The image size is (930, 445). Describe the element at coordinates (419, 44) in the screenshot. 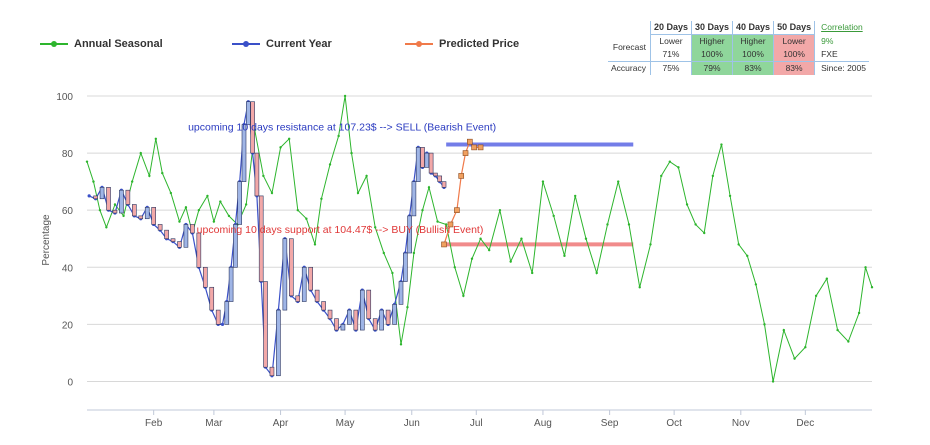

I see `predicted-price-swatch-icon` at that location.